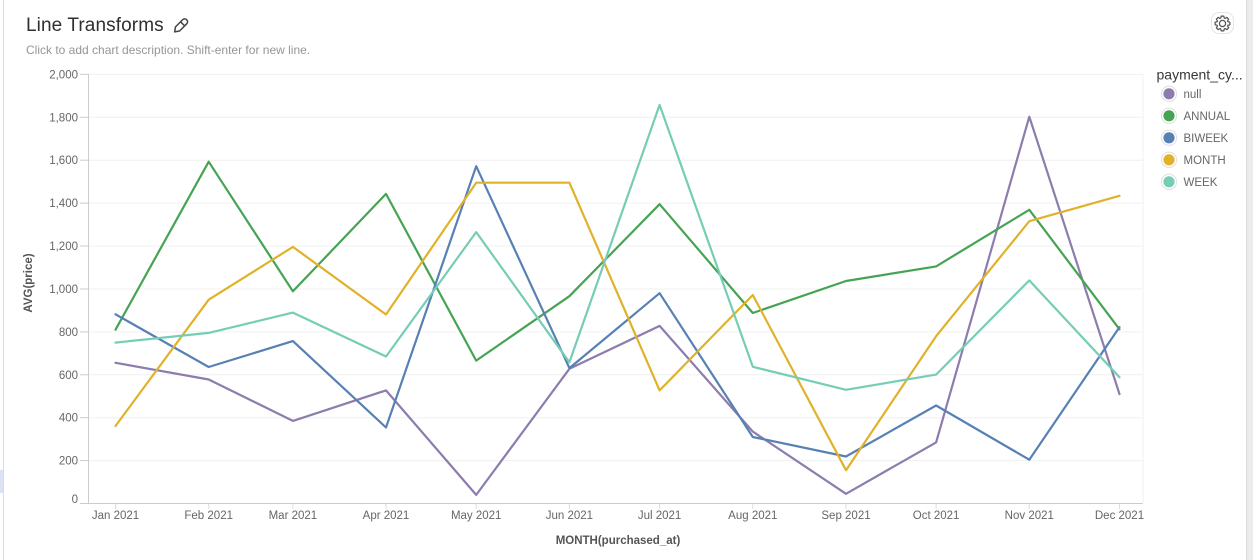 Image resolution: width=1253 pixels, height=560 pixels. What do you see at coordinates (1207, 117) in the screenshot?
I see `svg-text: ANNUAL` at bounding box center [1207, 117].